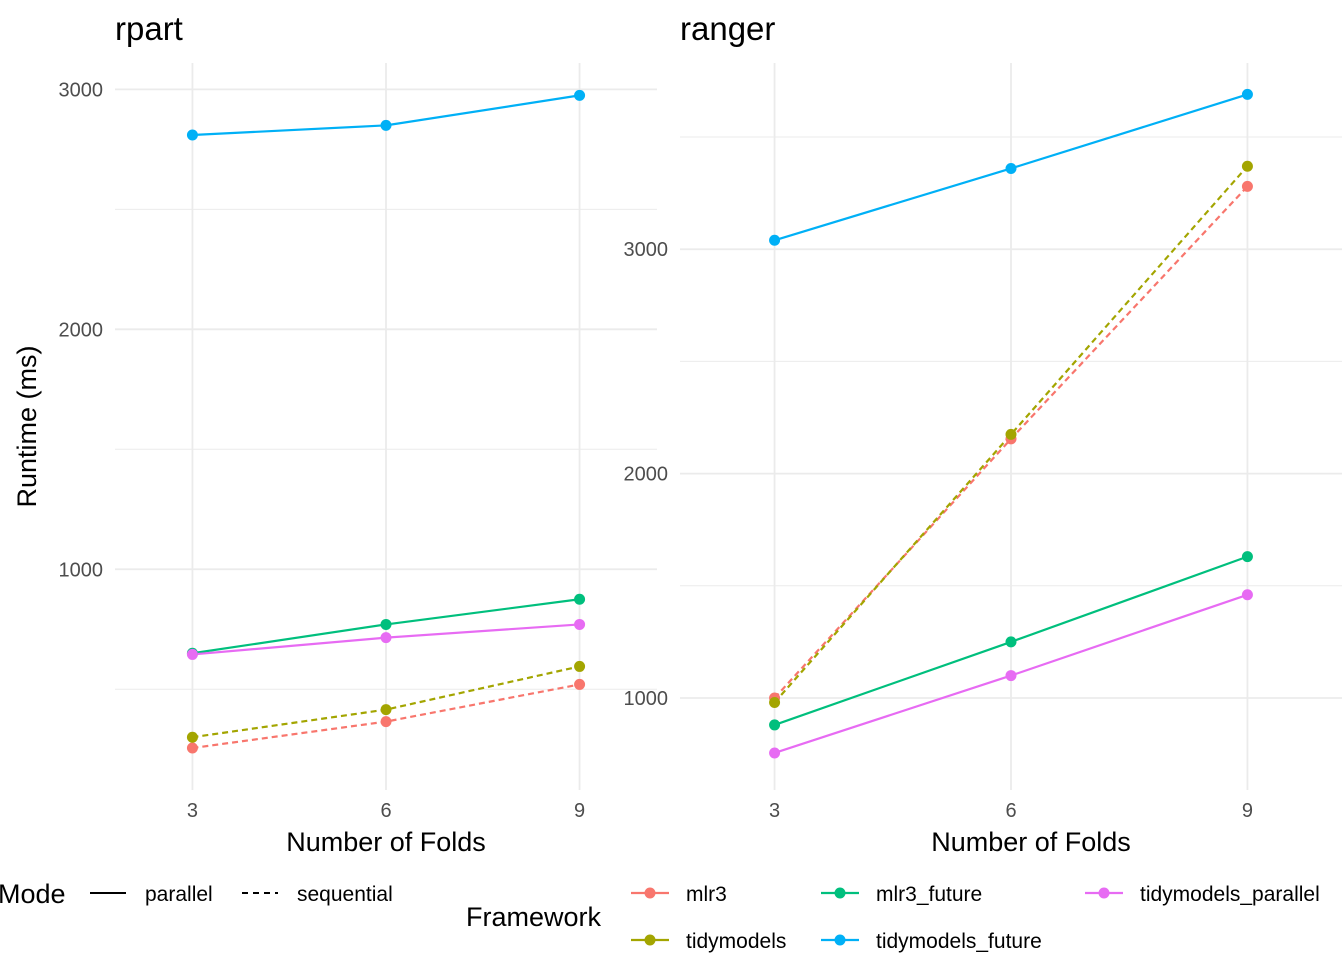 The height and width of the screenshot is (960, 1344). What do you see at coordinates (679, 894) in the screenshot?
I see `legend-item-mlr3: mlr3` at bounding box center [679, 894].